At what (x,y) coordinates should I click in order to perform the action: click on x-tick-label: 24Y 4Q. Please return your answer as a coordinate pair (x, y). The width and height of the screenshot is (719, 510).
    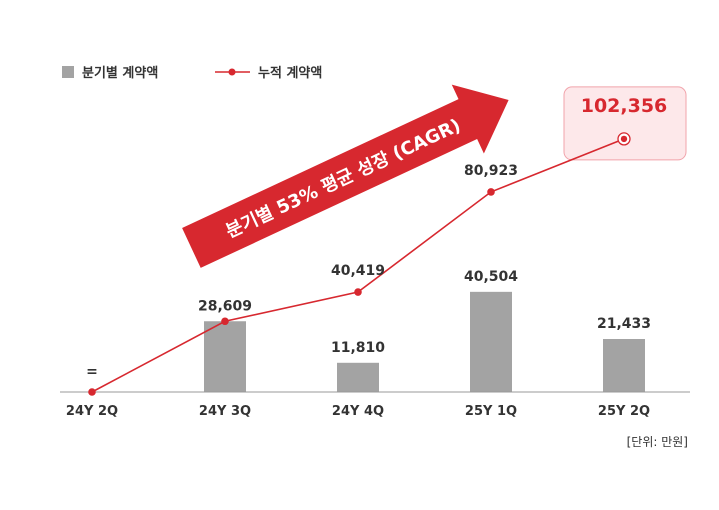
    Looking at the image, I should click on (358, 411).